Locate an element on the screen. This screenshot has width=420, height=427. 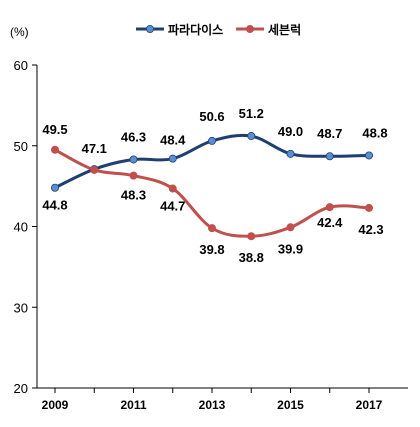
unit-label: (%) is located at coordinates (19, 32).